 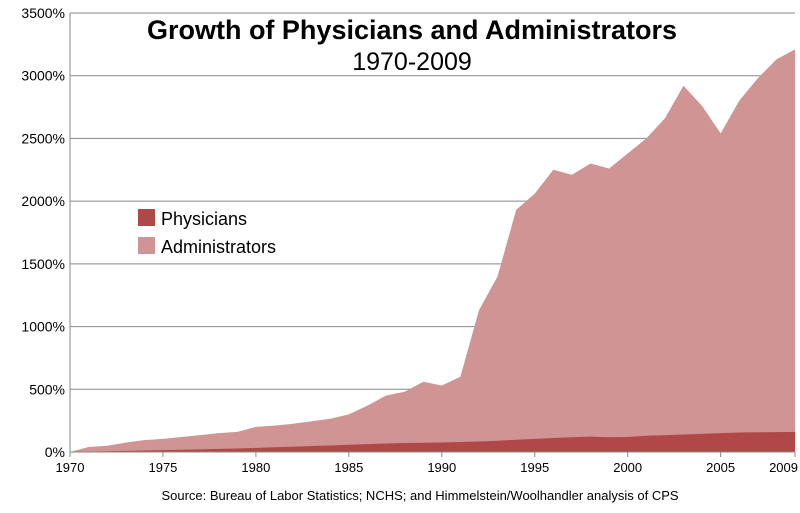 What do you see at coordinates (348, 467) in the screenshot?
I see `x-tick-label: 1985` at bounding box center [348, 467].